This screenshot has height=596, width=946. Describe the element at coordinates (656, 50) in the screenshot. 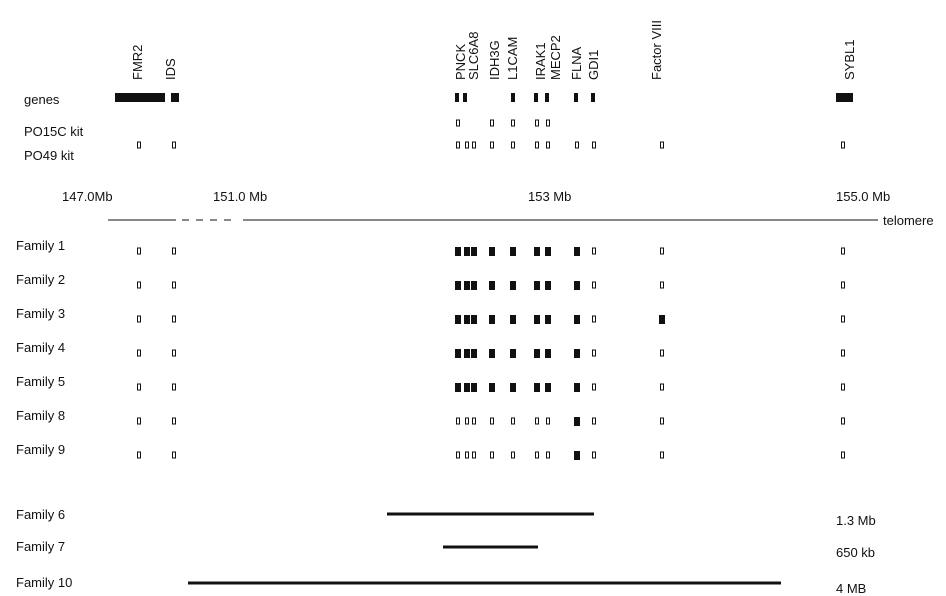

I see `gene-label-factor-viii: Factor VIII` at that location.